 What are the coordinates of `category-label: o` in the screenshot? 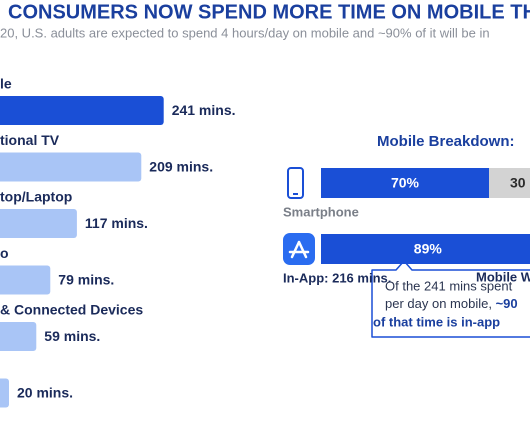 It's located at (4, 253).